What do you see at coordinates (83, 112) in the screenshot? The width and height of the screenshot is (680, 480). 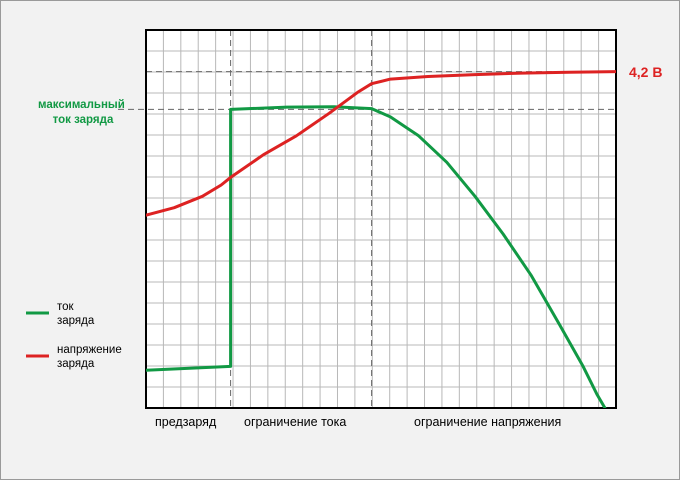 I see `max-current-label: максимальный ток заряда` at bounding box center [83, 112].